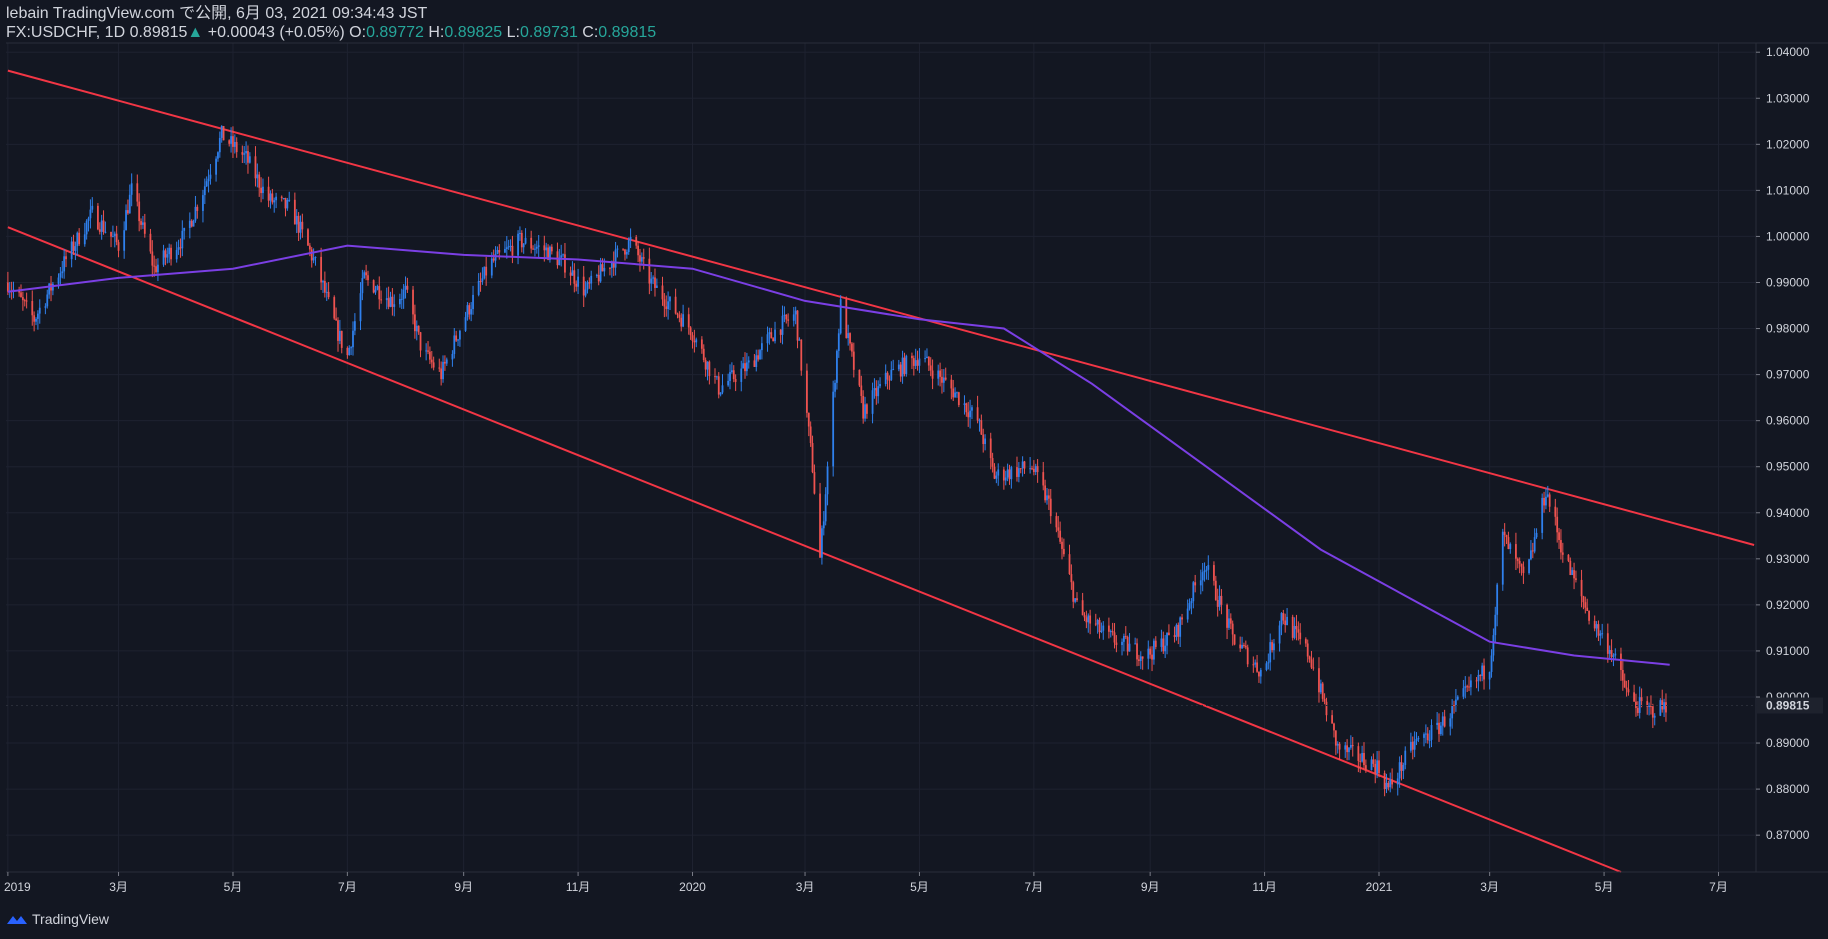 The image size is (1828, 939). What do you see at coordinates (1788, 513) in the screenshot?
I see `y-tick-label: 0.94000` at bounding box center [1788, 513].